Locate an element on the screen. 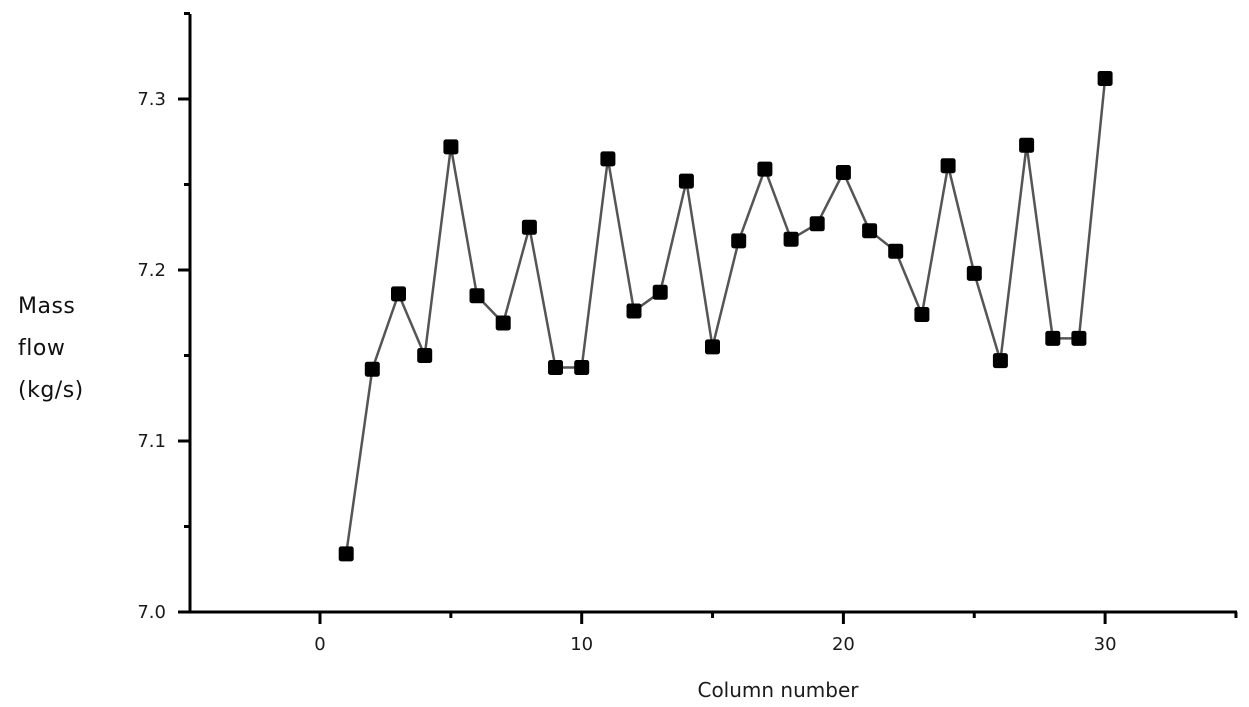 This screenshot has height=707, width=1249. y-tick-label: 7.2 is located at coordinates (151, 270).